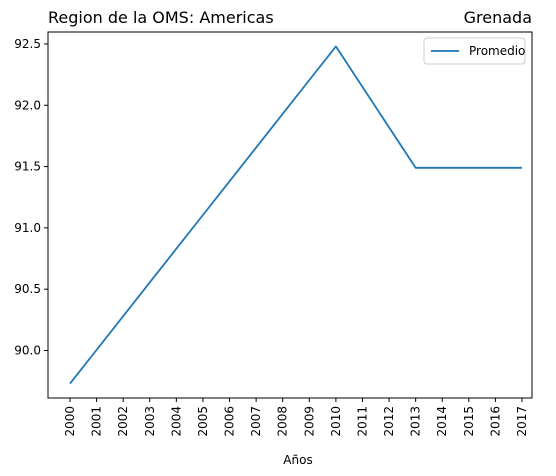  What do you see at coordinates (27, 228) in the screenshot?
I see `y-tick-label: 91.0` at bounding box center [27, 228].